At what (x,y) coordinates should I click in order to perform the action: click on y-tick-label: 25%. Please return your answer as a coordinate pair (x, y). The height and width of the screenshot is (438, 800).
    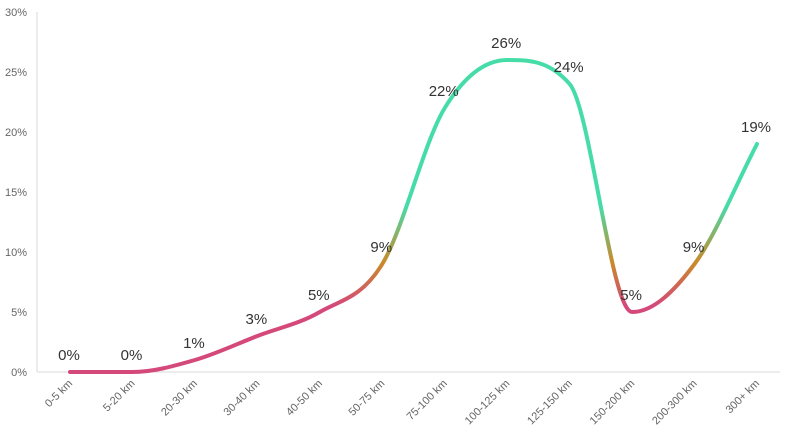
    Looking at the image, I should click on (16, 73).